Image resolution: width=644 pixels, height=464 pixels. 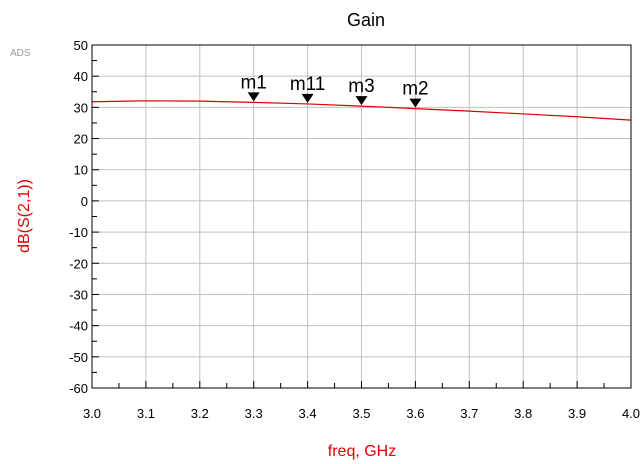 I want to click on y-tick-labels: 50 40 30 20 10 0 -10 -20 -30 -40 -50 -60, so click(x=78, y=217).